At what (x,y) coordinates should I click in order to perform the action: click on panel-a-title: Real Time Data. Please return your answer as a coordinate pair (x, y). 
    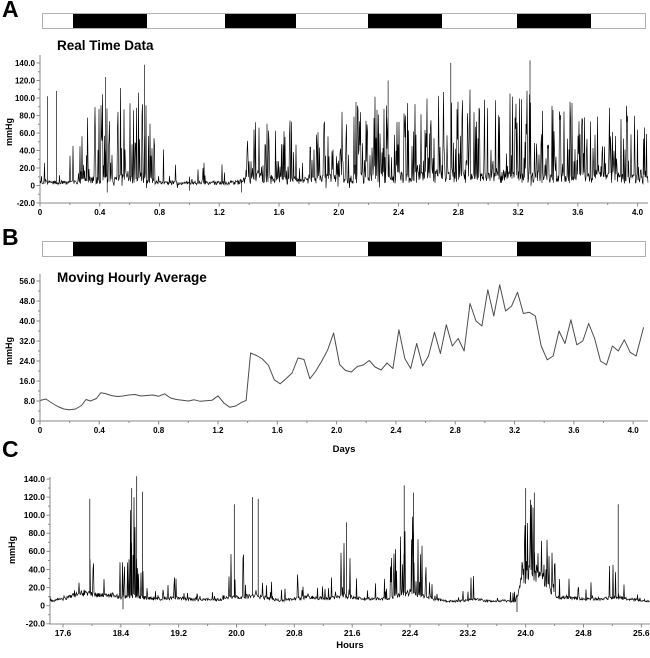
    Looking at the image, I should click on (105, 45).